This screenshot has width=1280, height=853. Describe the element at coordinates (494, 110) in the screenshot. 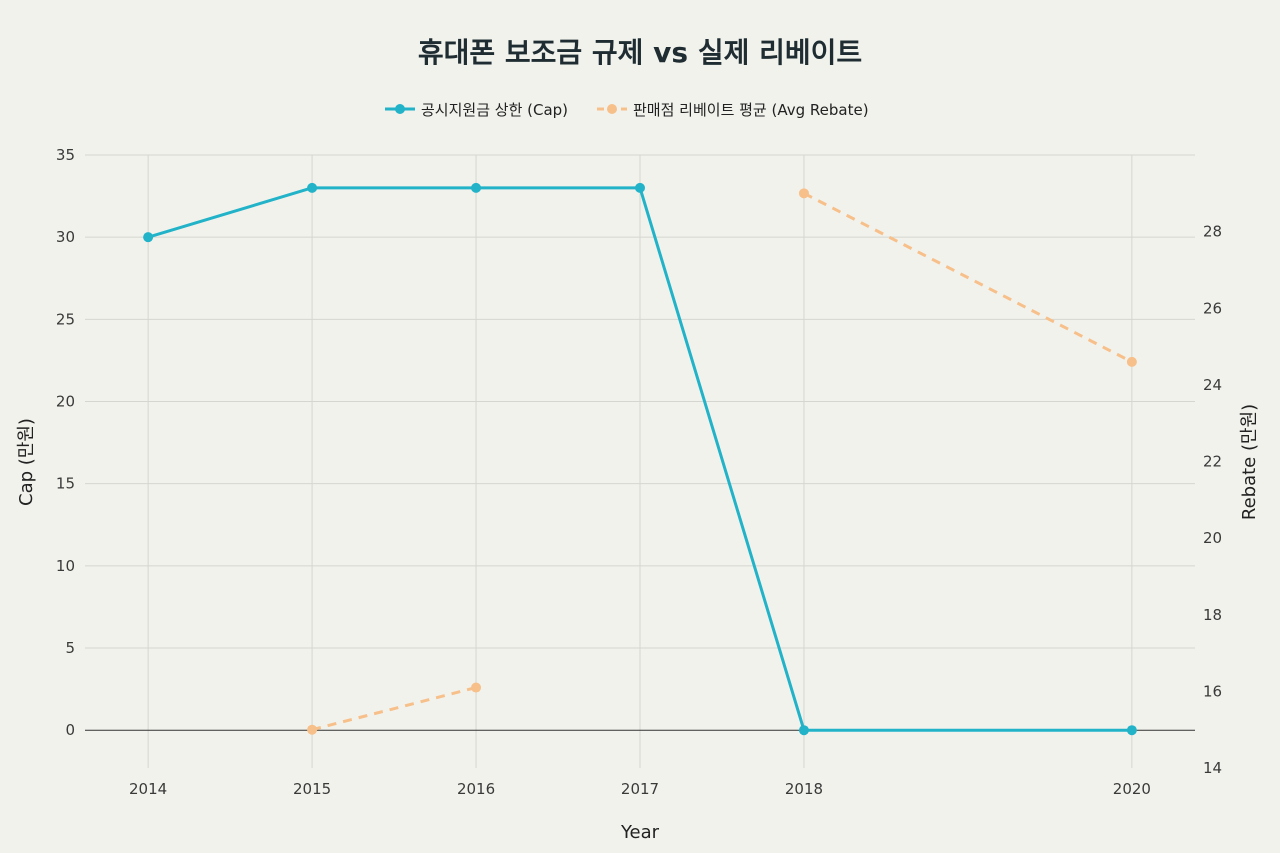

I see `legend-label-cap: 공시지원금 상한 (Cap)` at that location.